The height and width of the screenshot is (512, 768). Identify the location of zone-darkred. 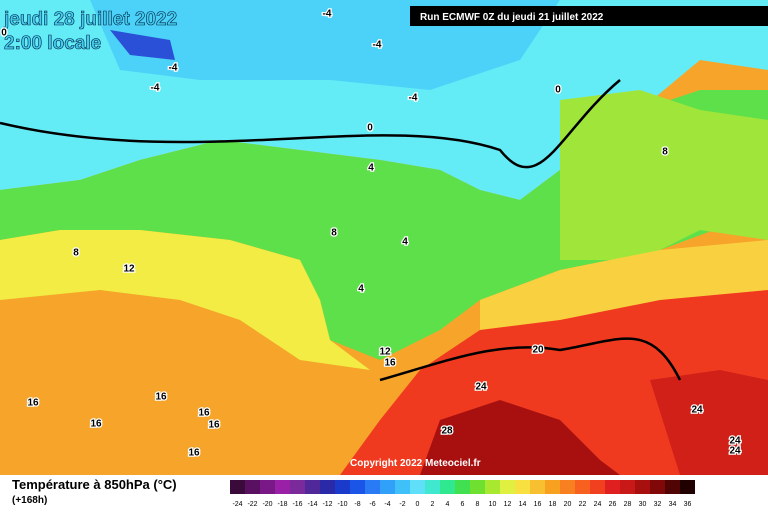
(520, 437).